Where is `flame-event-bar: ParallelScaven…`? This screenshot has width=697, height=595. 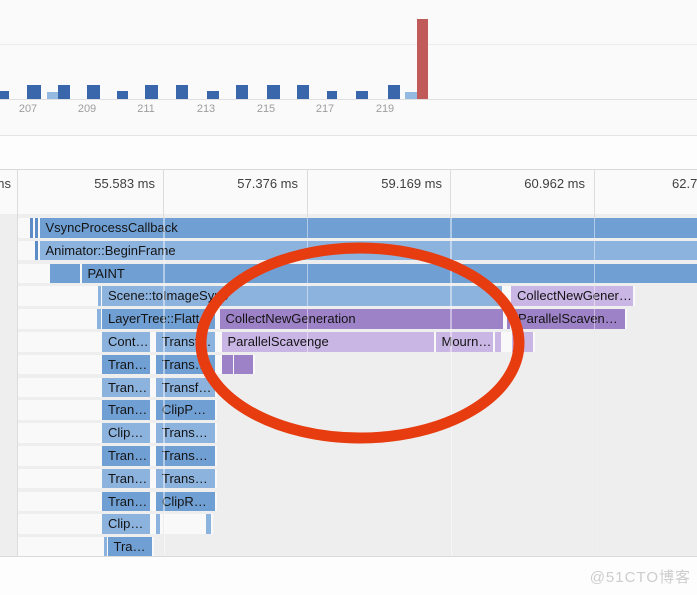
flame-event-bar: ParallelScaven… is located at coordinates (568, 319).